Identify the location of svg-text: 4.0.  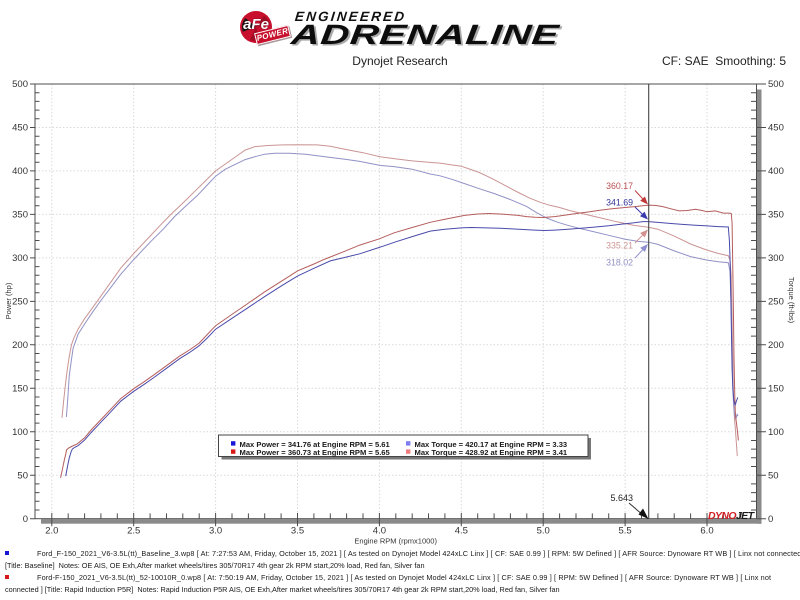
(379, 531).